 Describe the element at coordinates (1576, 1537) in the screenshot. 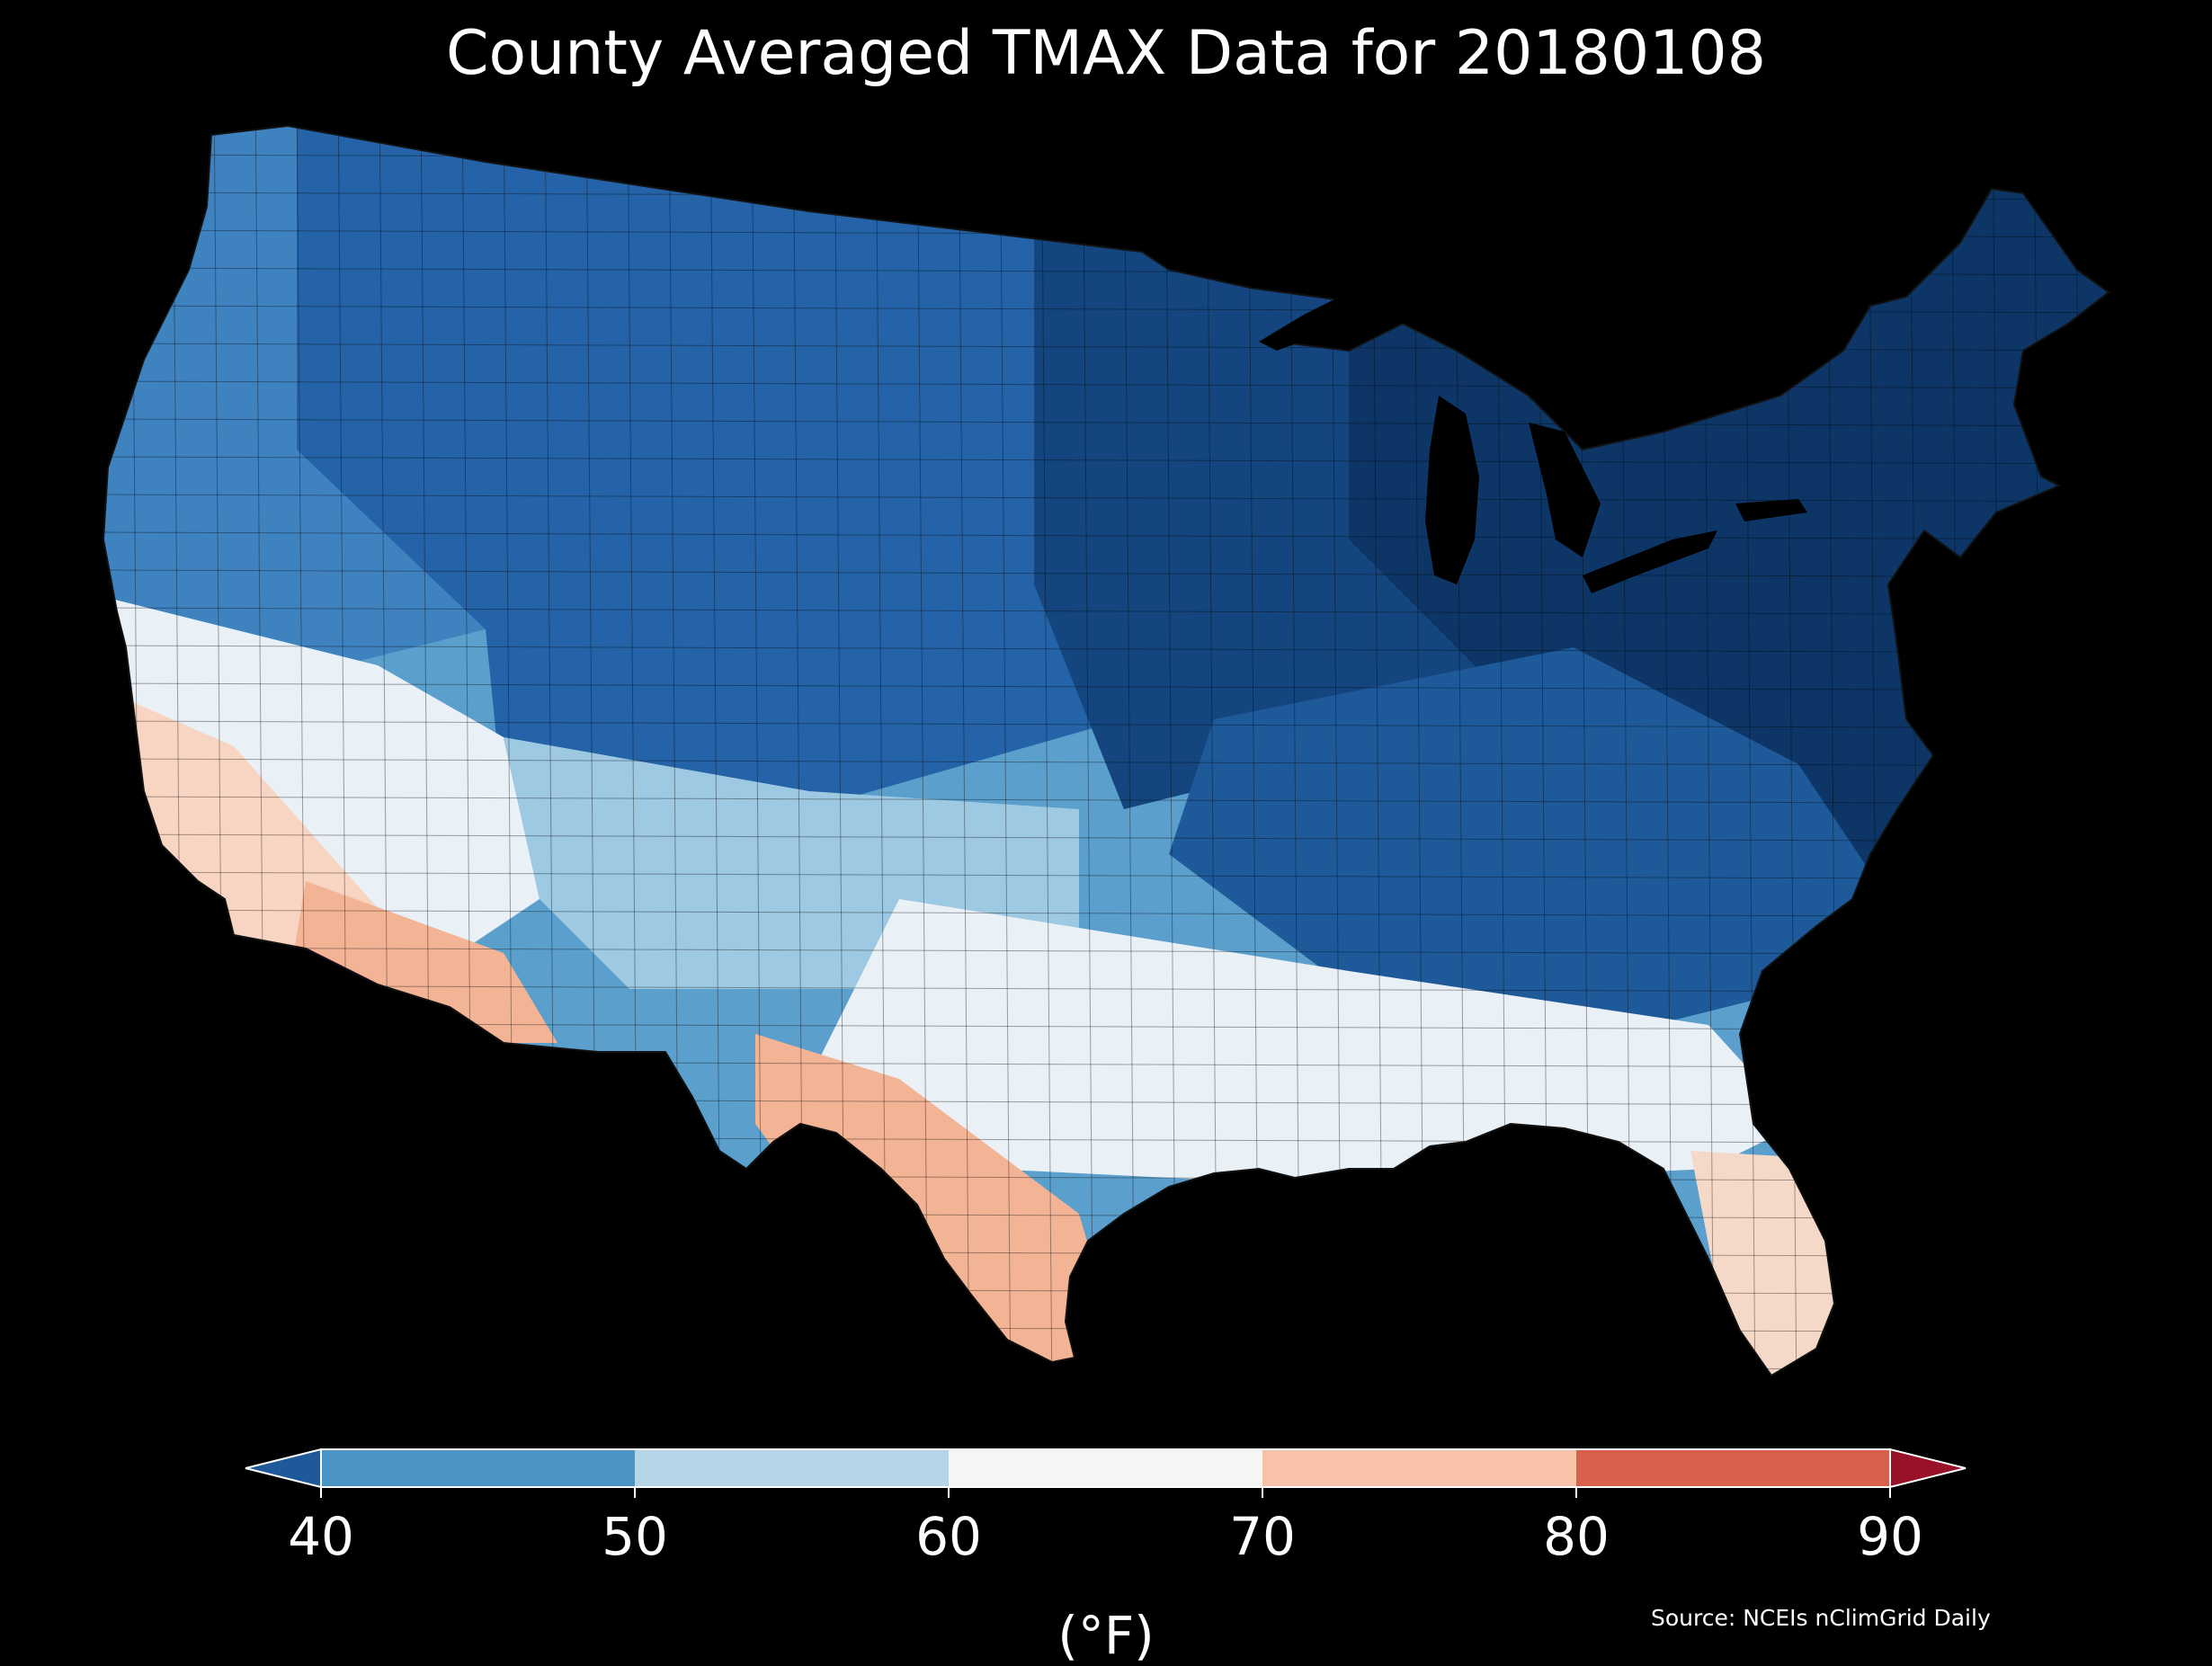

I see `colorbar-tick-label: 80` at that location.